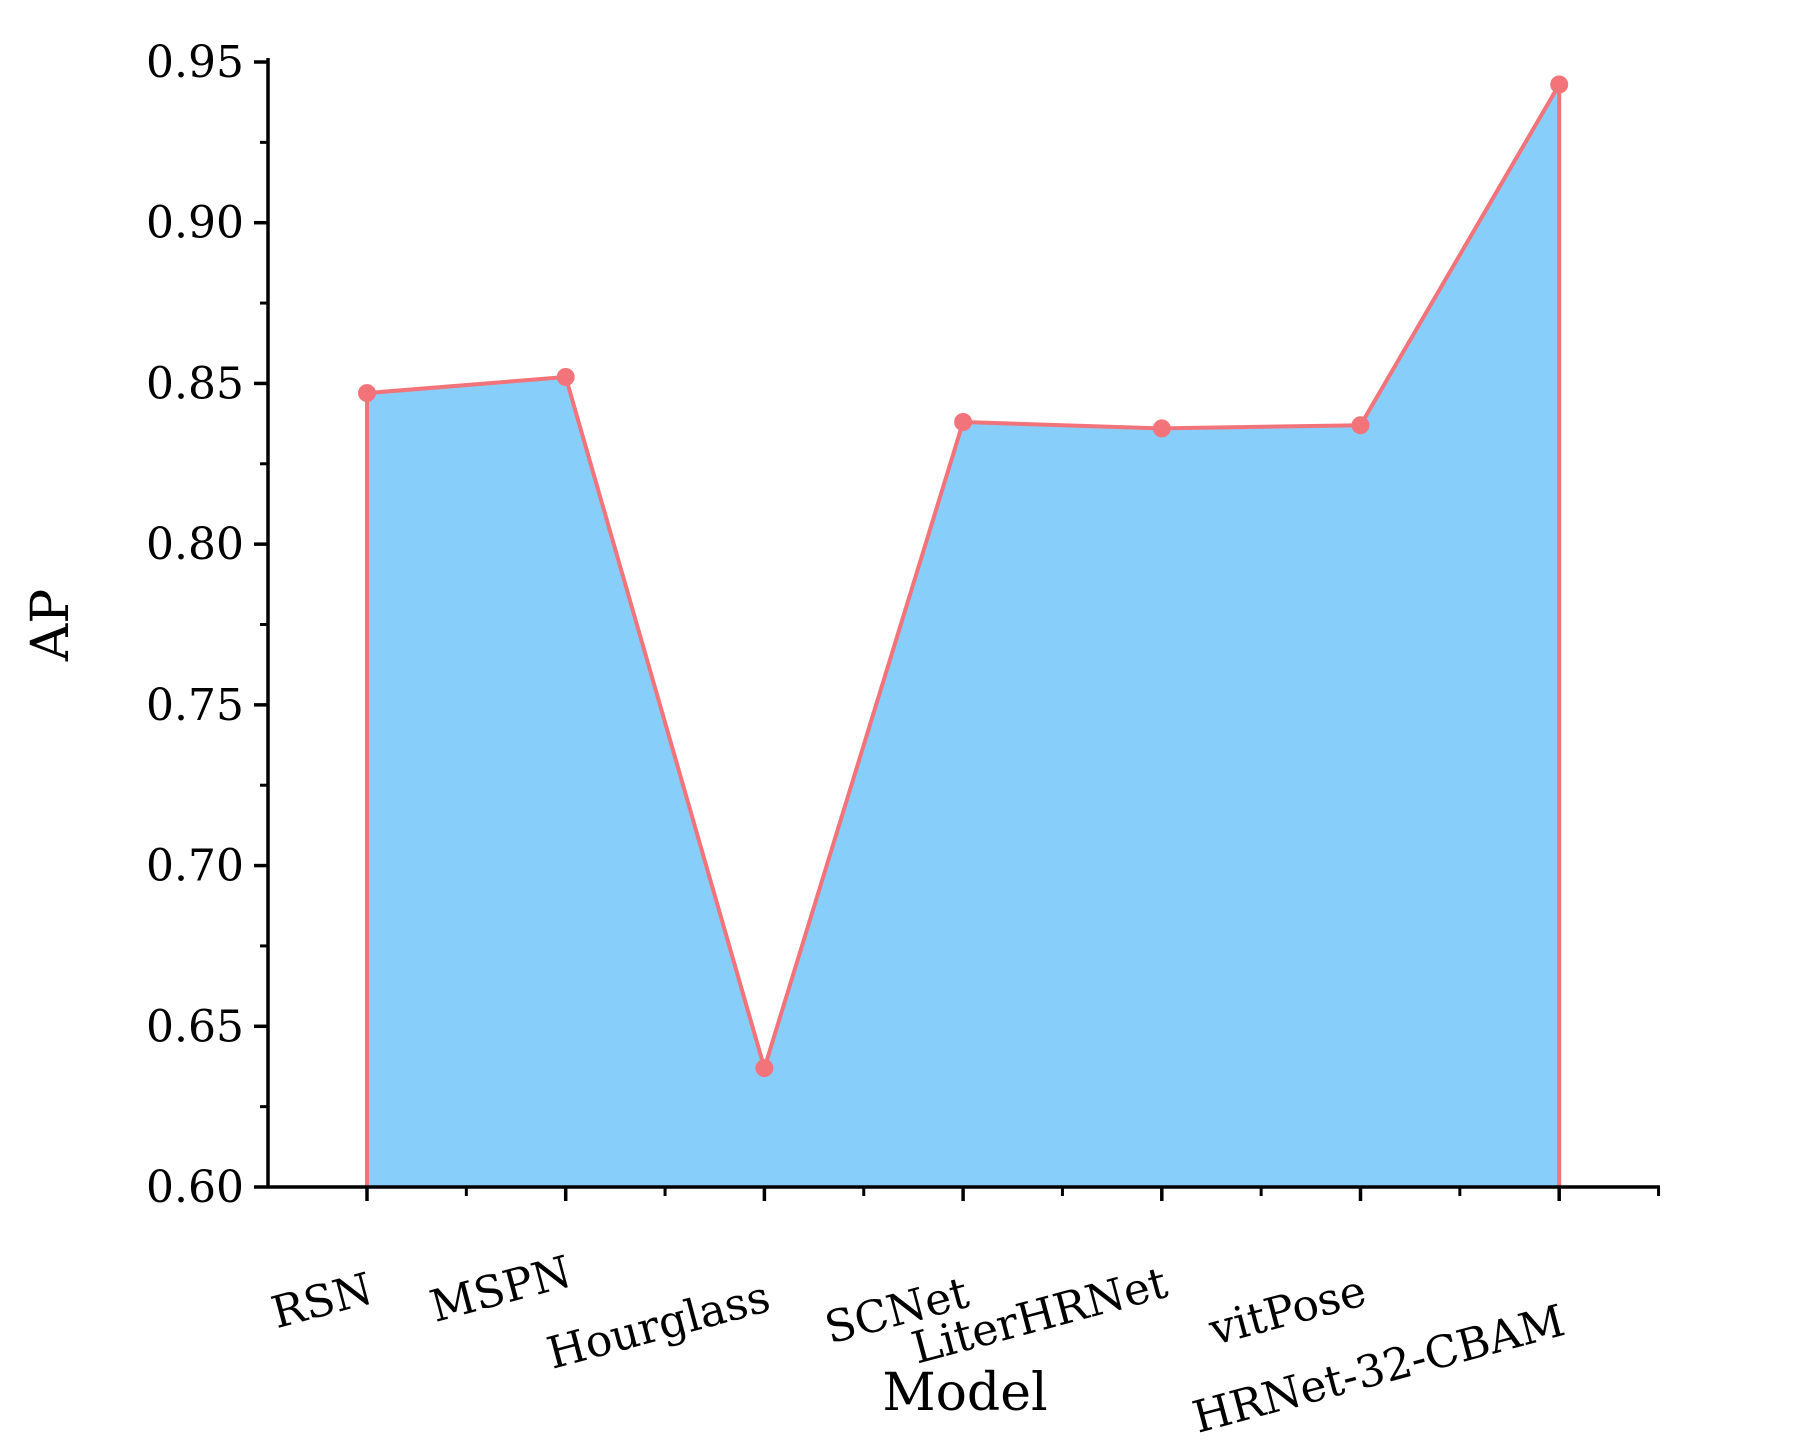  I want to click on y-tick-label: 0.85, so click(195, 383).